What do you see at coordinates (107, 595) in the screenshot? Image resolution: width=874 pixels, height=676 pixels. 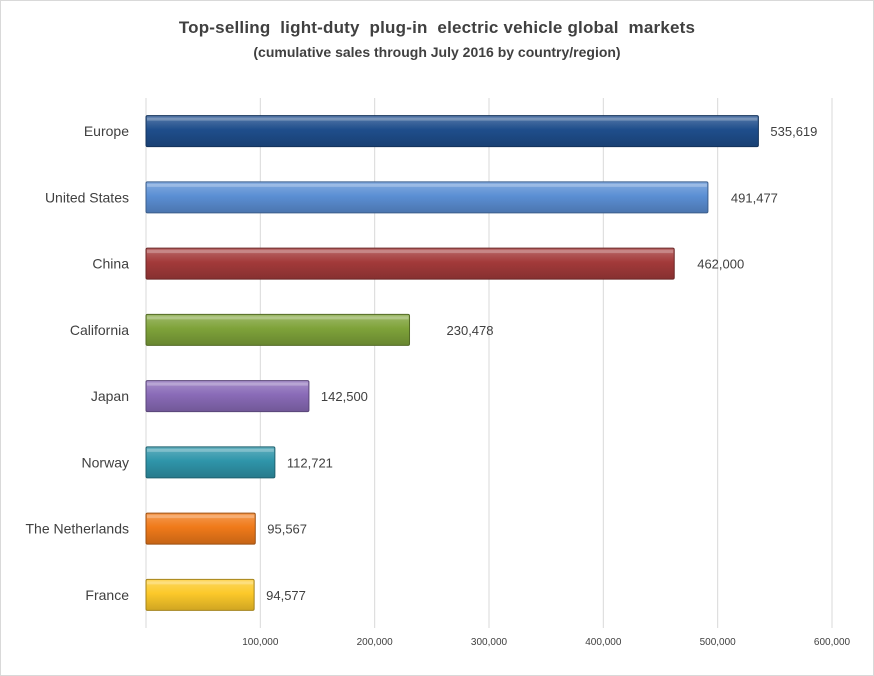 I see `category-label: France` at bounding box center [107, 595].